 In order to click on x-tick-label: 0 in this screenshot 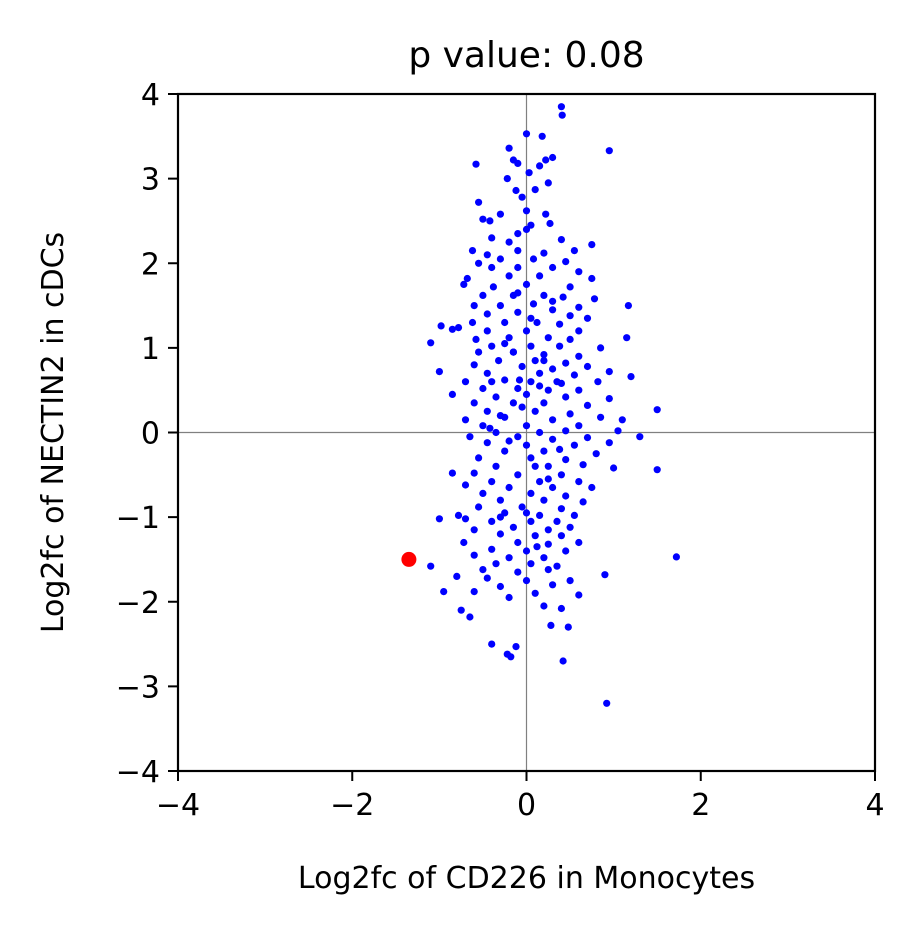, I will do `click(526, 805)`.